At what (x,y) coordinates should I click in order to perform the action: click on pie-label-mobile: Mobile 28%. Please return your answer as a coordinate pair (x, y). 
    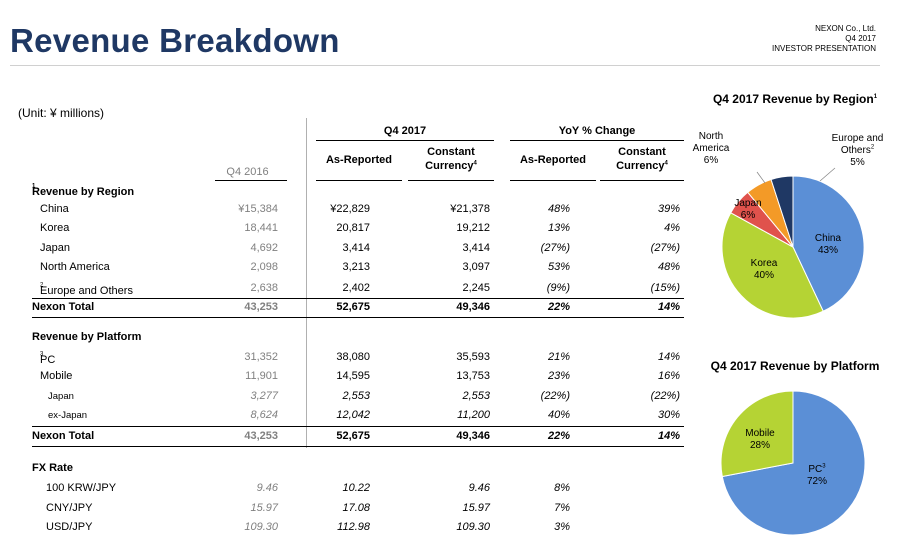
    Looking at the image, I should click on (760, 439).